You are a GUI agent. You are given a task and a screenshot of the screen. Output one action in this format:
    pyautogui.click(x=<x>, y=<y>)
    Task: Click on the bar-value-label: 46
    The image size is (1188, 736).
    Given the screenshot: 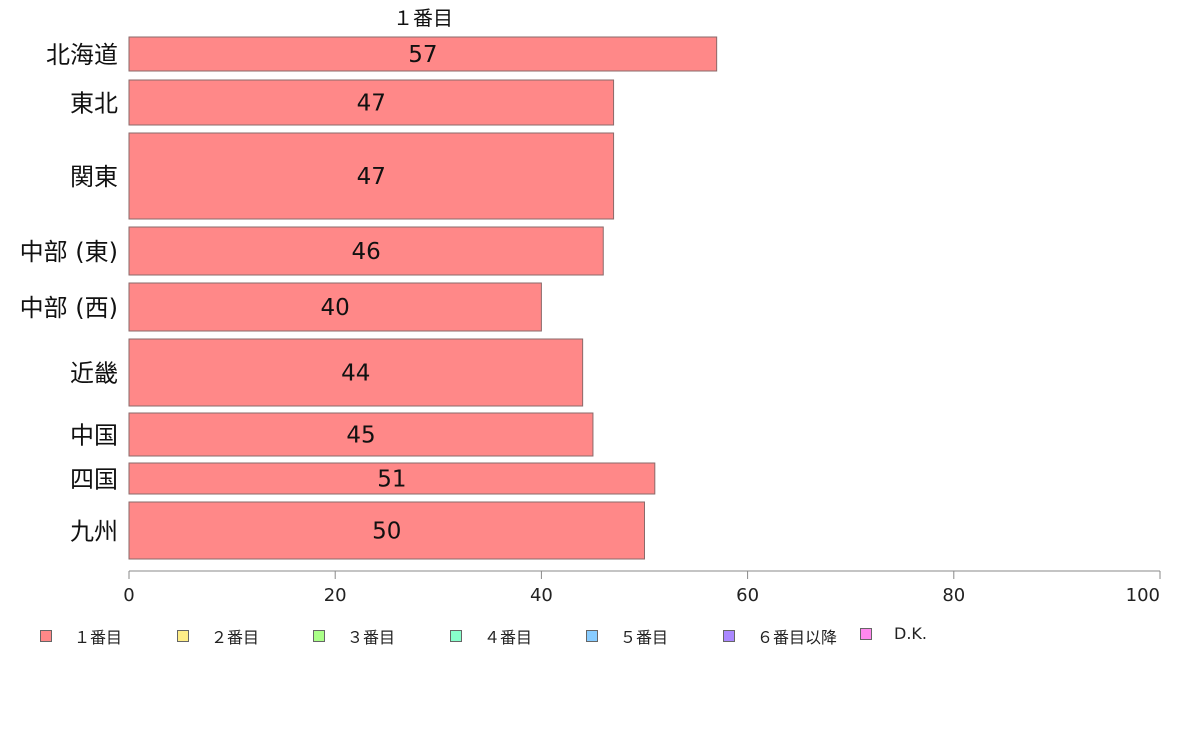 What is the action you would take?
    pyautogui.click(x=365, y=252)
    